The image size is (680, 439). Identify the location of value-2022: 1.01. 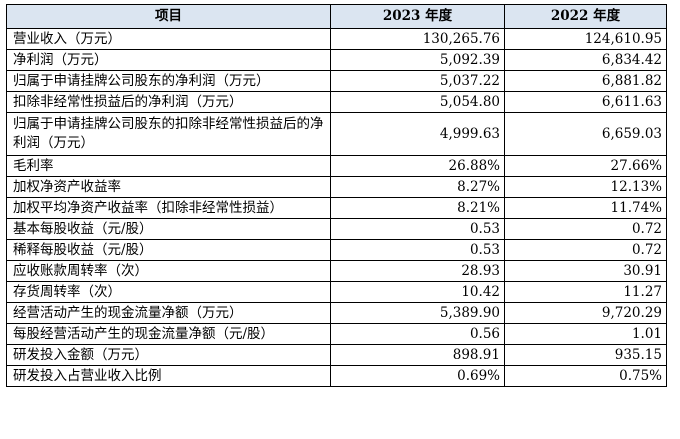
(585, 334).